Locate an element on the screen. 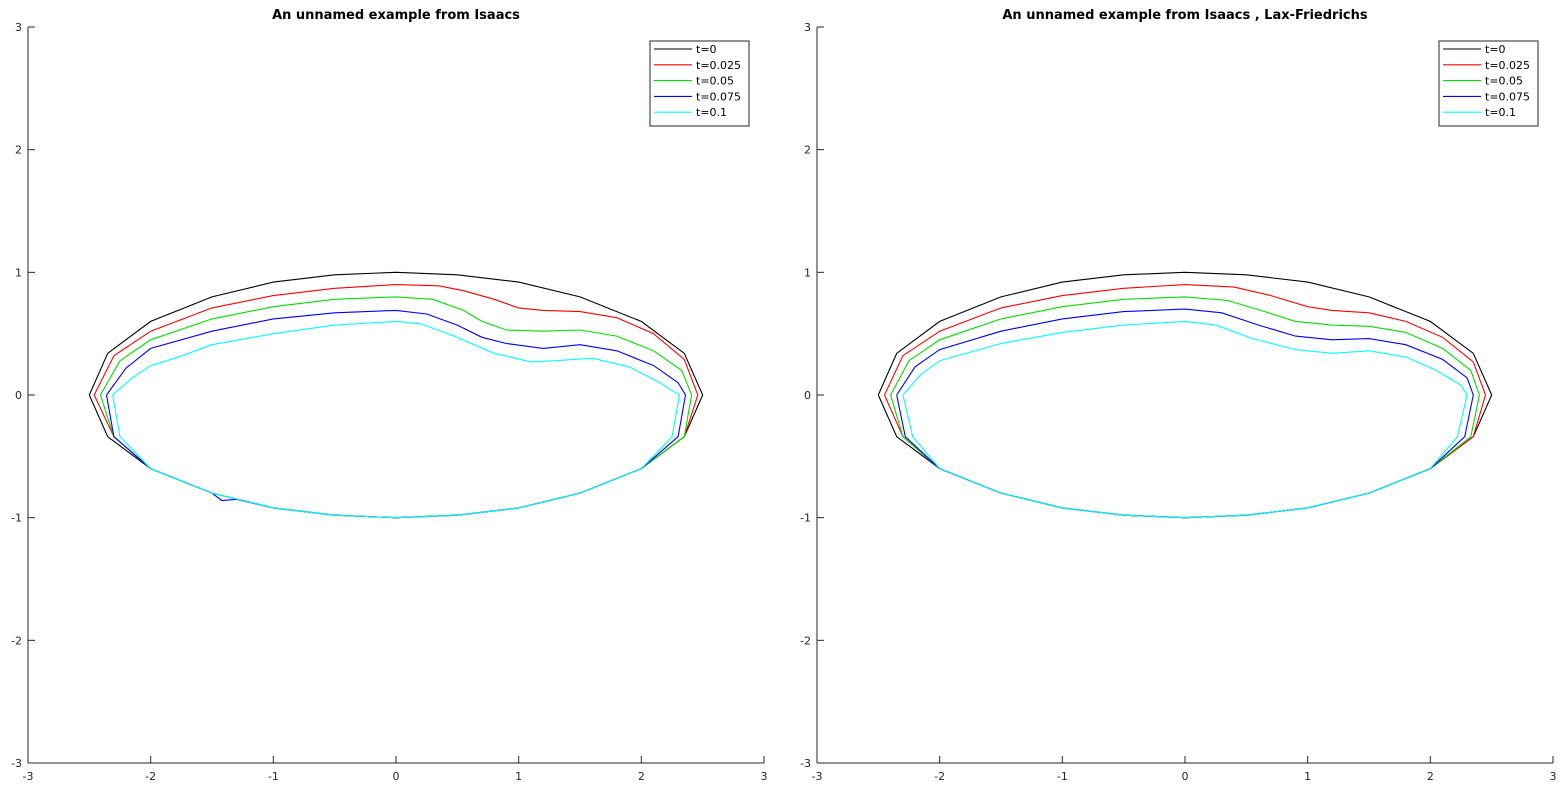 This screenshot has height=792, width=1565. series-line-t=0.075 is located at coordinates (396, 414).